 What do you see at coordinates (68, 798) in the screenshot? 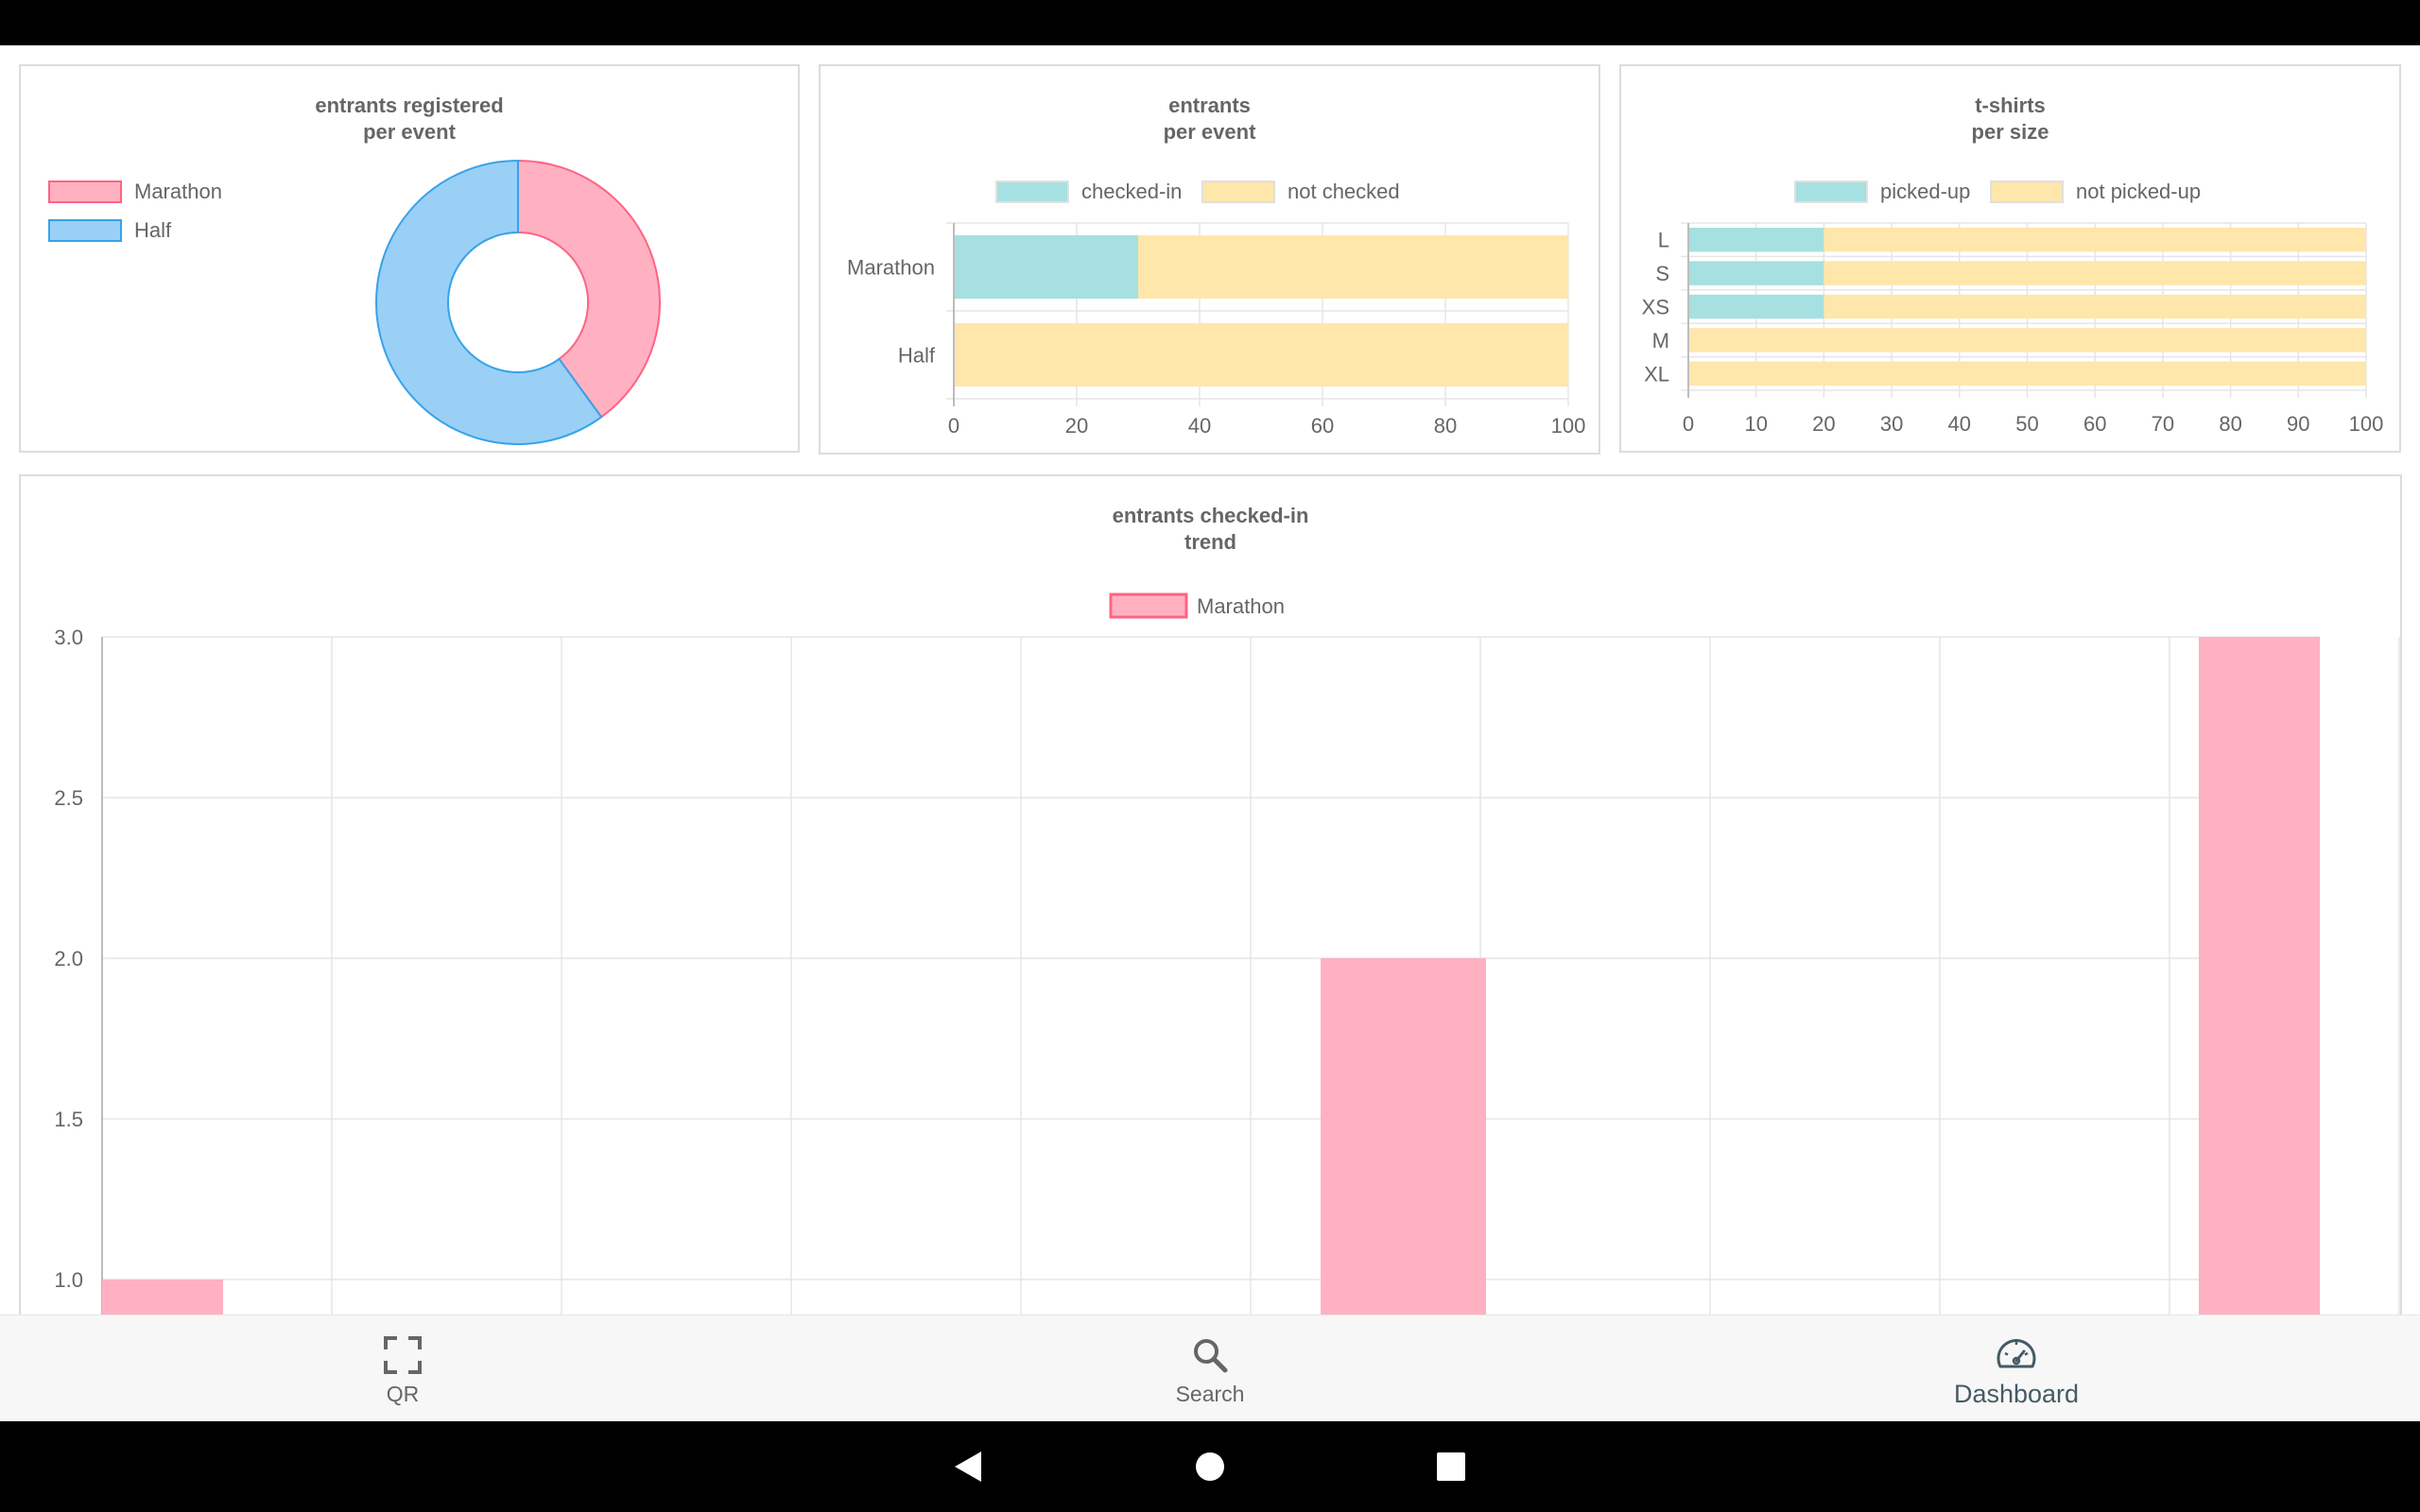
I see `y-tick-label: 2.5` at bounding box center [68, 798].